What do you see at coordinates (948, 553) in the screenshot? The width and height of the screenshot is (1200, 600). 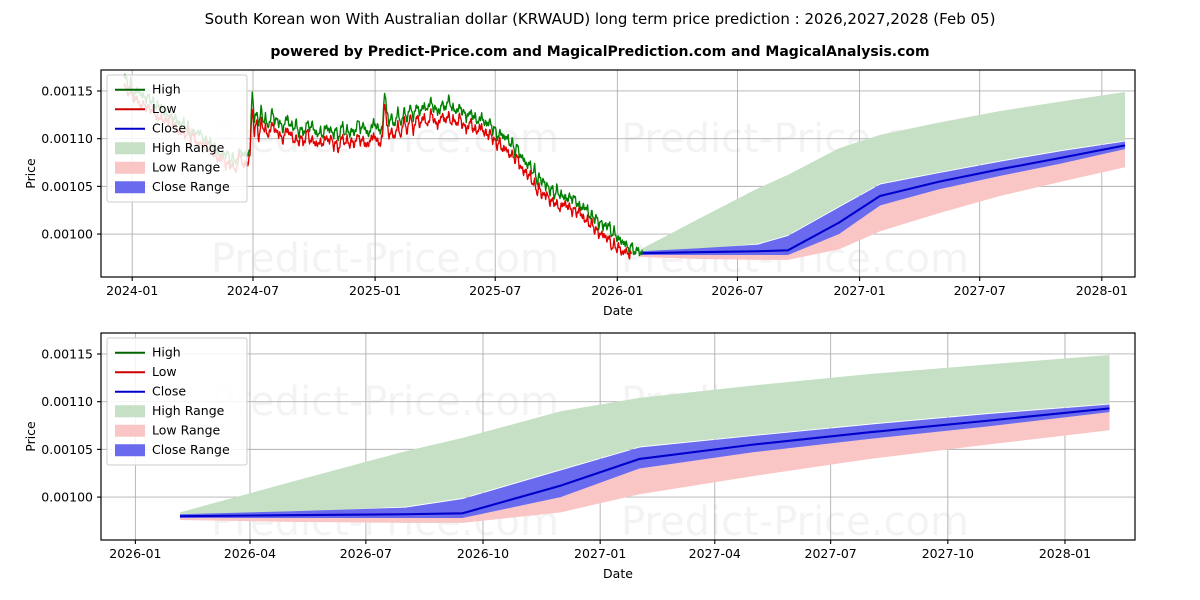 I see `x-axis-tick-label: 2027-10` at bounding box center [948, 553].